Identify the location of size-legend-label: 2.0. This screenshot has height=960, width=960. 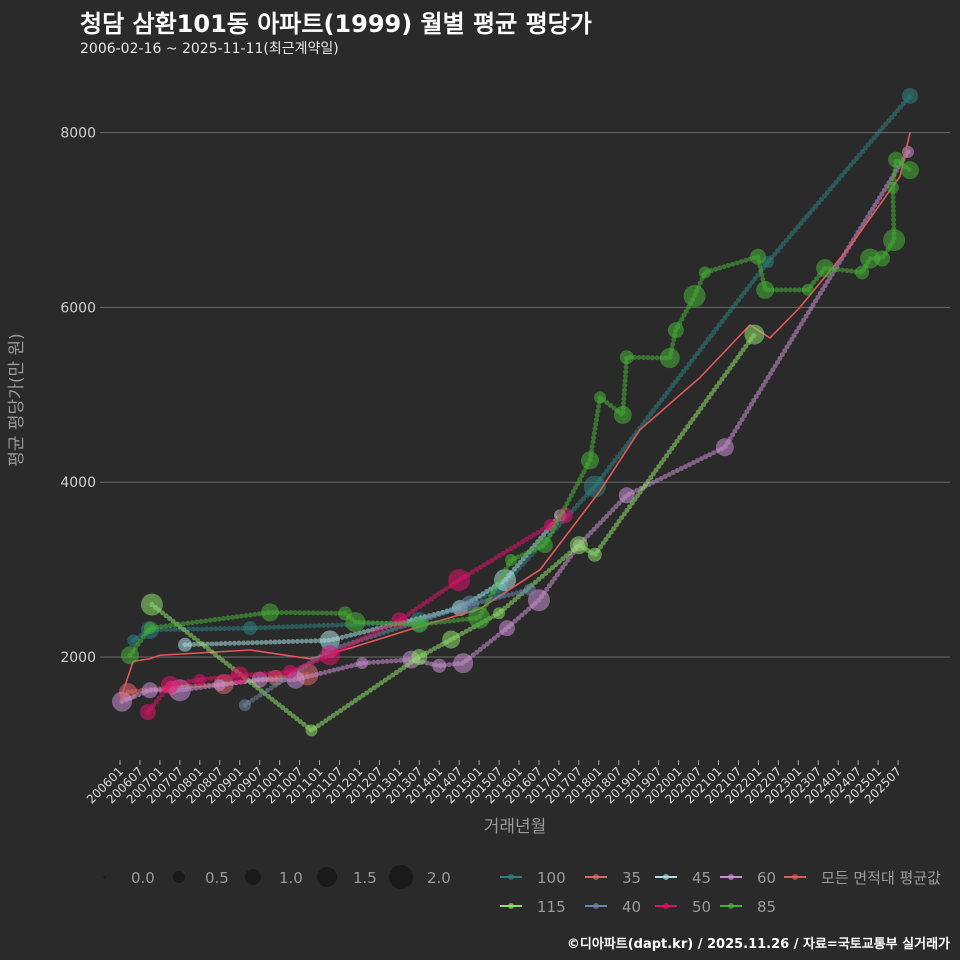
(439, 878).